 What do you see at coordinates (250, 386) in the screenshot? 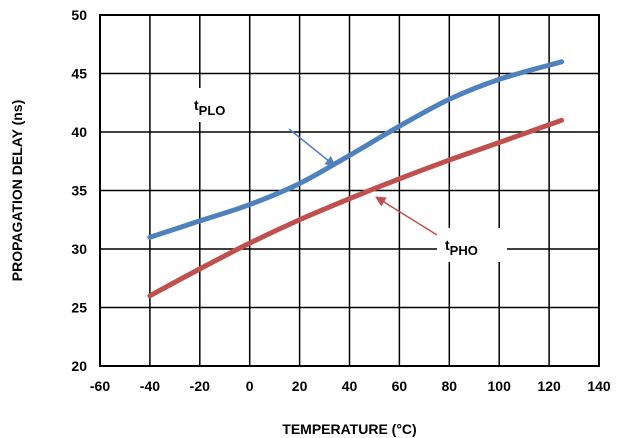
I see `x-tick-label: 0` at bounding box center [250, 386].